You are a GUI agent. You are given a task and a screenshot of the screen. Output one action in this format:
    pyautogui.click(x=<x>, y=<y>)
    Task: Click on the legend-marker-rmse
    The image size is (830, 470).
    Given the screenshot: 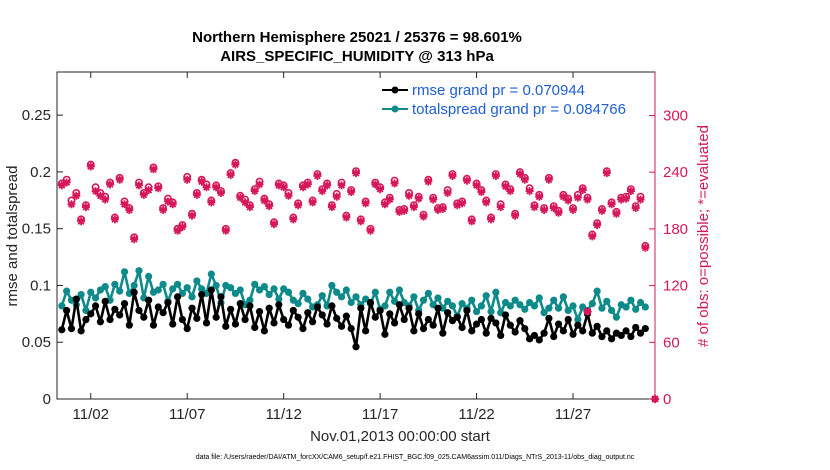 What is the action you would take?
    pyautogui.click(x=395, y=90)
    